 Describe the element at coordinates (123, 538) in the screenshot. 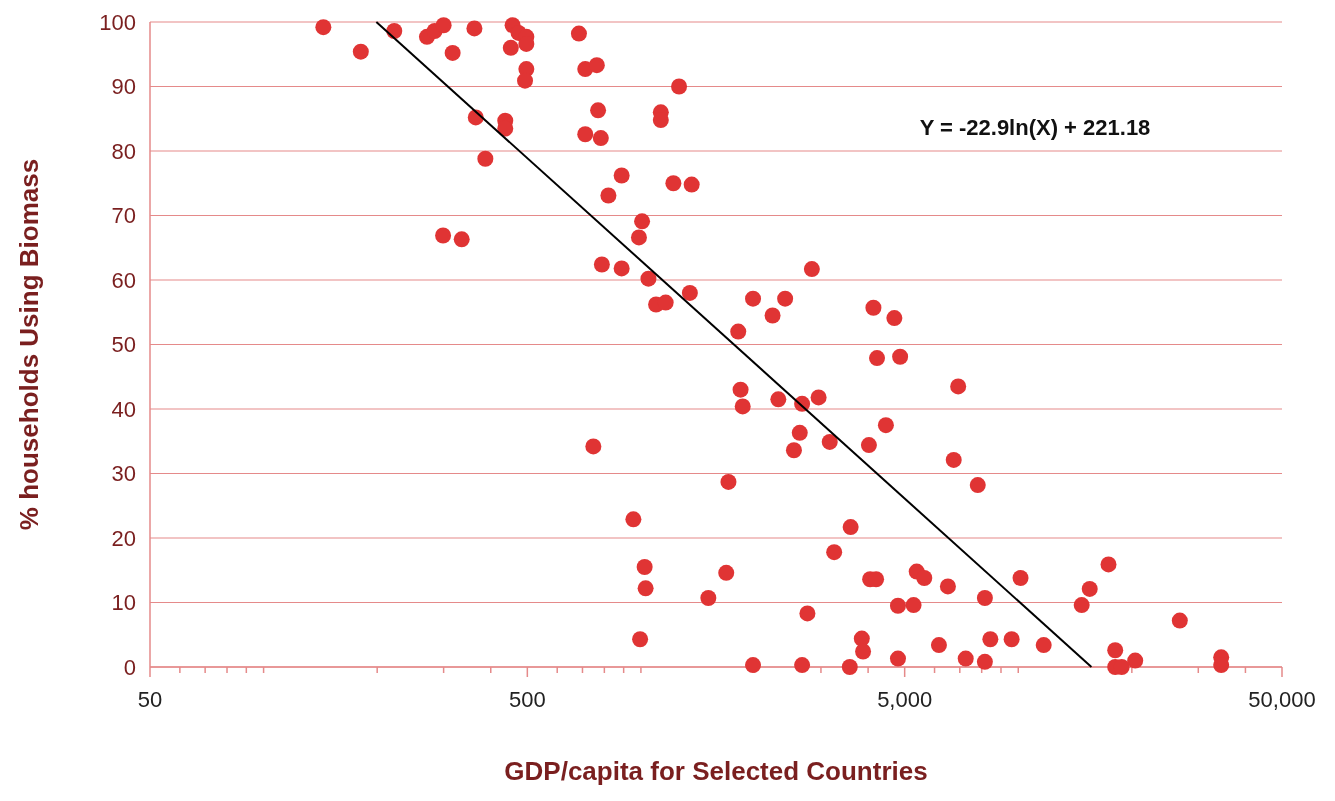

I see `y-tick-label: 20` at that location.